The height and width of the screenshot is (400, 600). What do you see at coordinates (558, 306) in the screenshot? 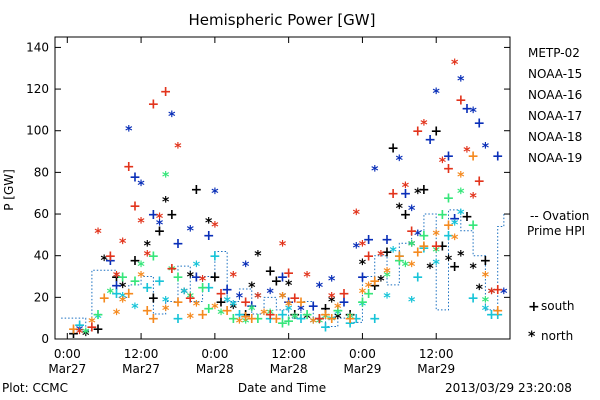
I see `marker-legend-label: south` at bounding box center [558, 306].